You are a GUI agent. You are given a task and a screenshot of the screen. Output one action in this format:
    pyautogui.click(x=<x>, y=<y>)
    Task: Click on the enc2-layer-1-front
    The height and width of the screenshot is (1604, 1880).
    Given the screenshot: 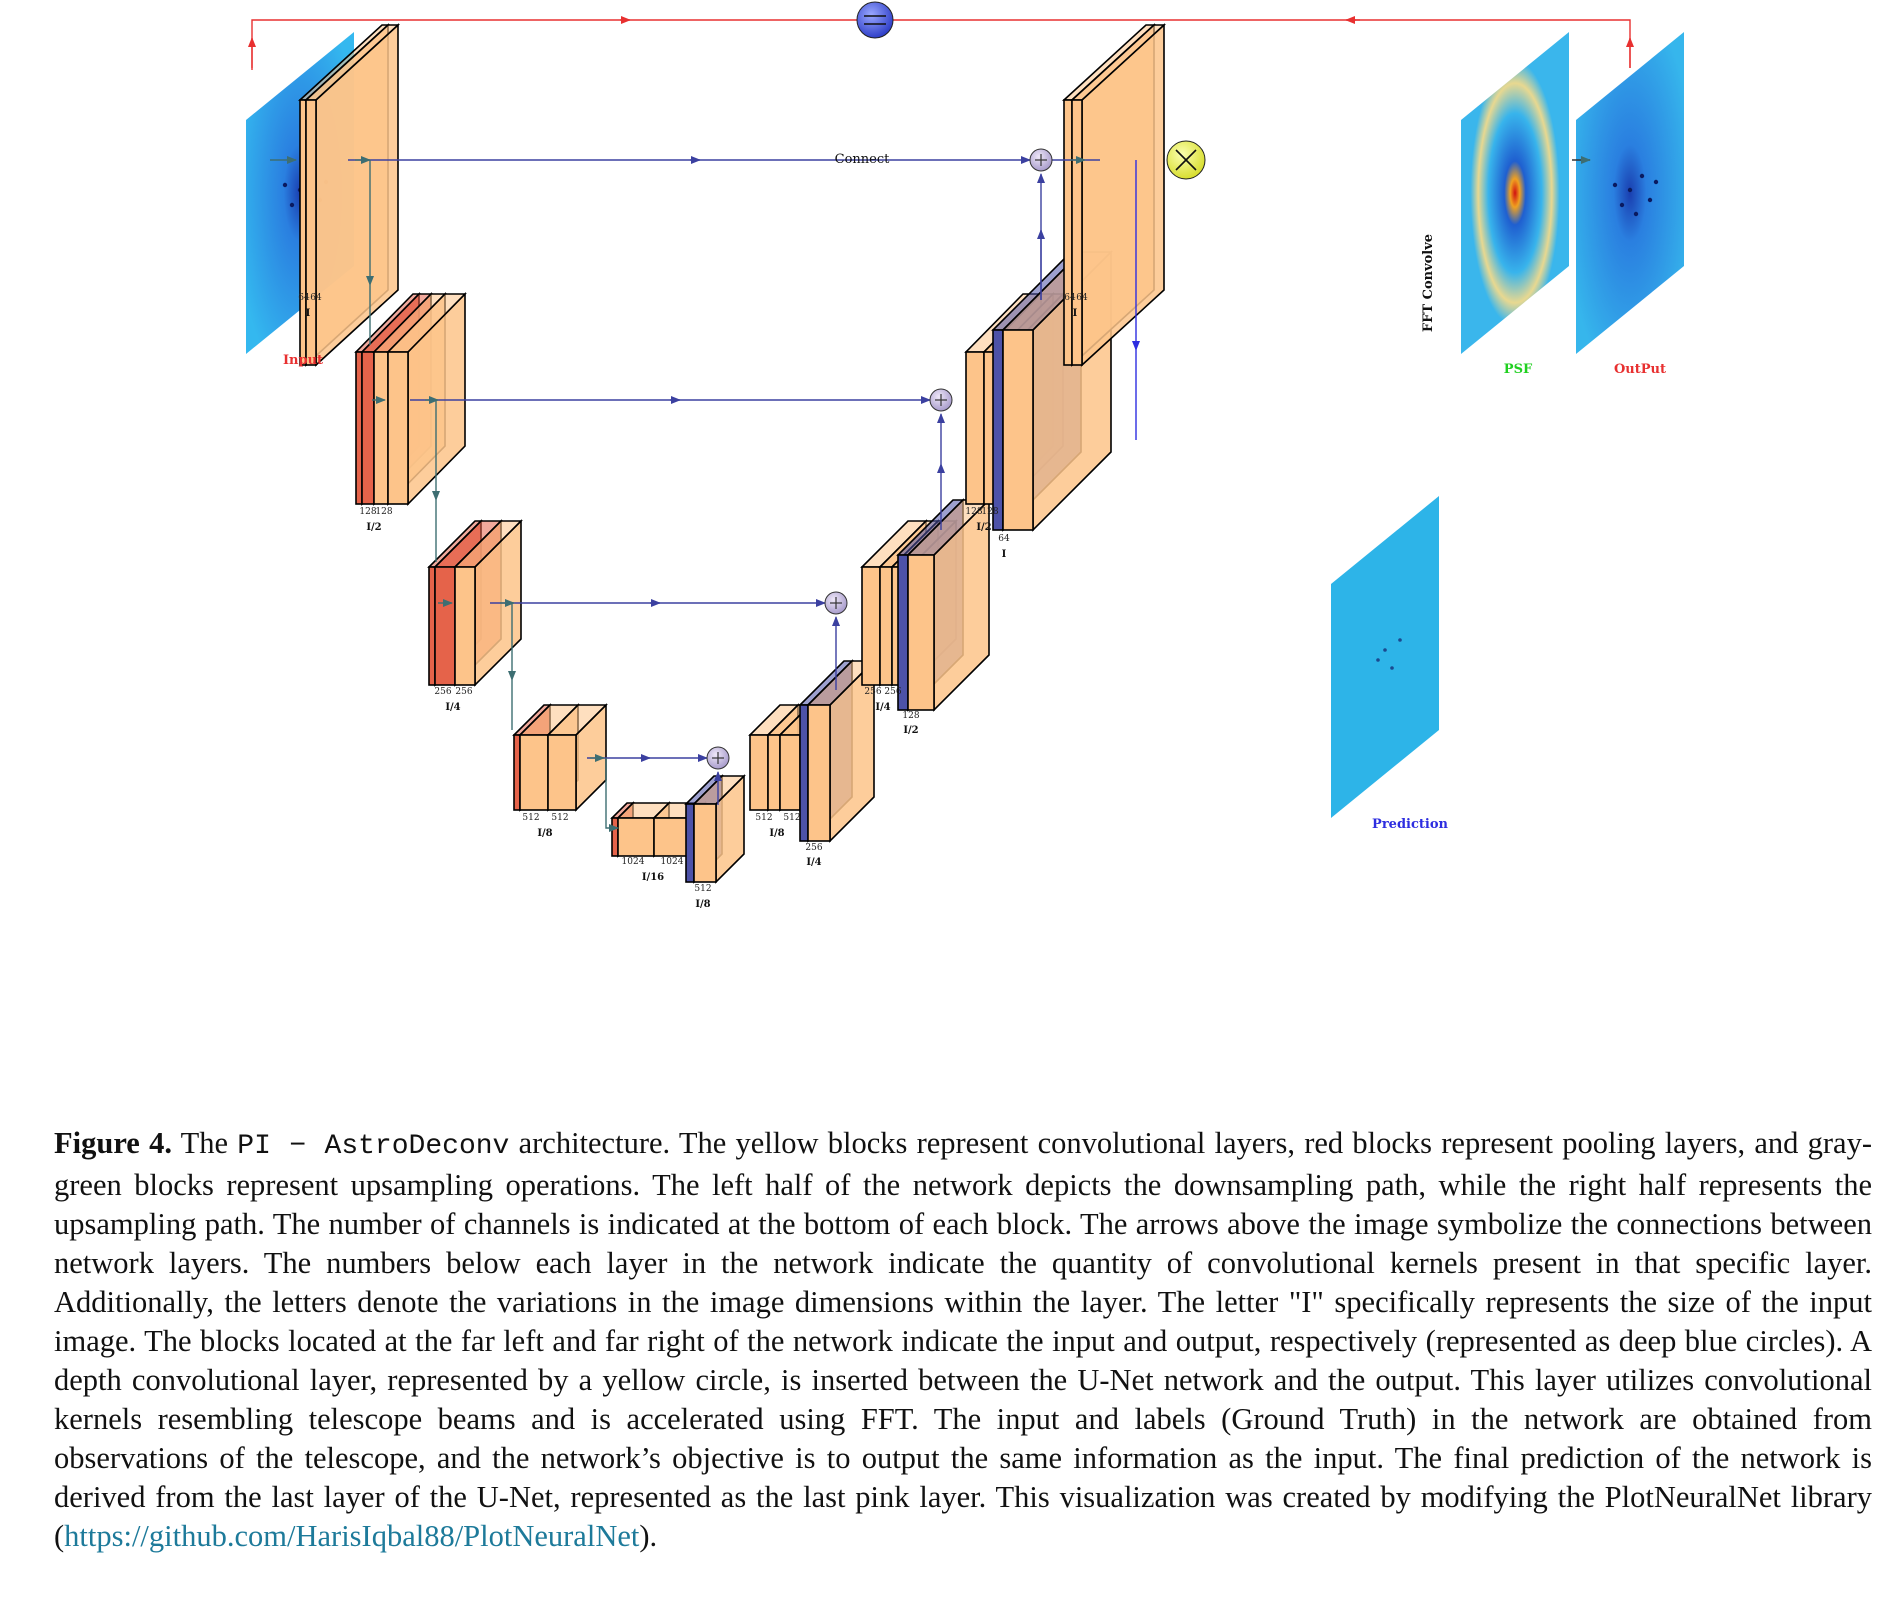 What is the action you would take?
    pyautogui.click(x=445, y=626)
    